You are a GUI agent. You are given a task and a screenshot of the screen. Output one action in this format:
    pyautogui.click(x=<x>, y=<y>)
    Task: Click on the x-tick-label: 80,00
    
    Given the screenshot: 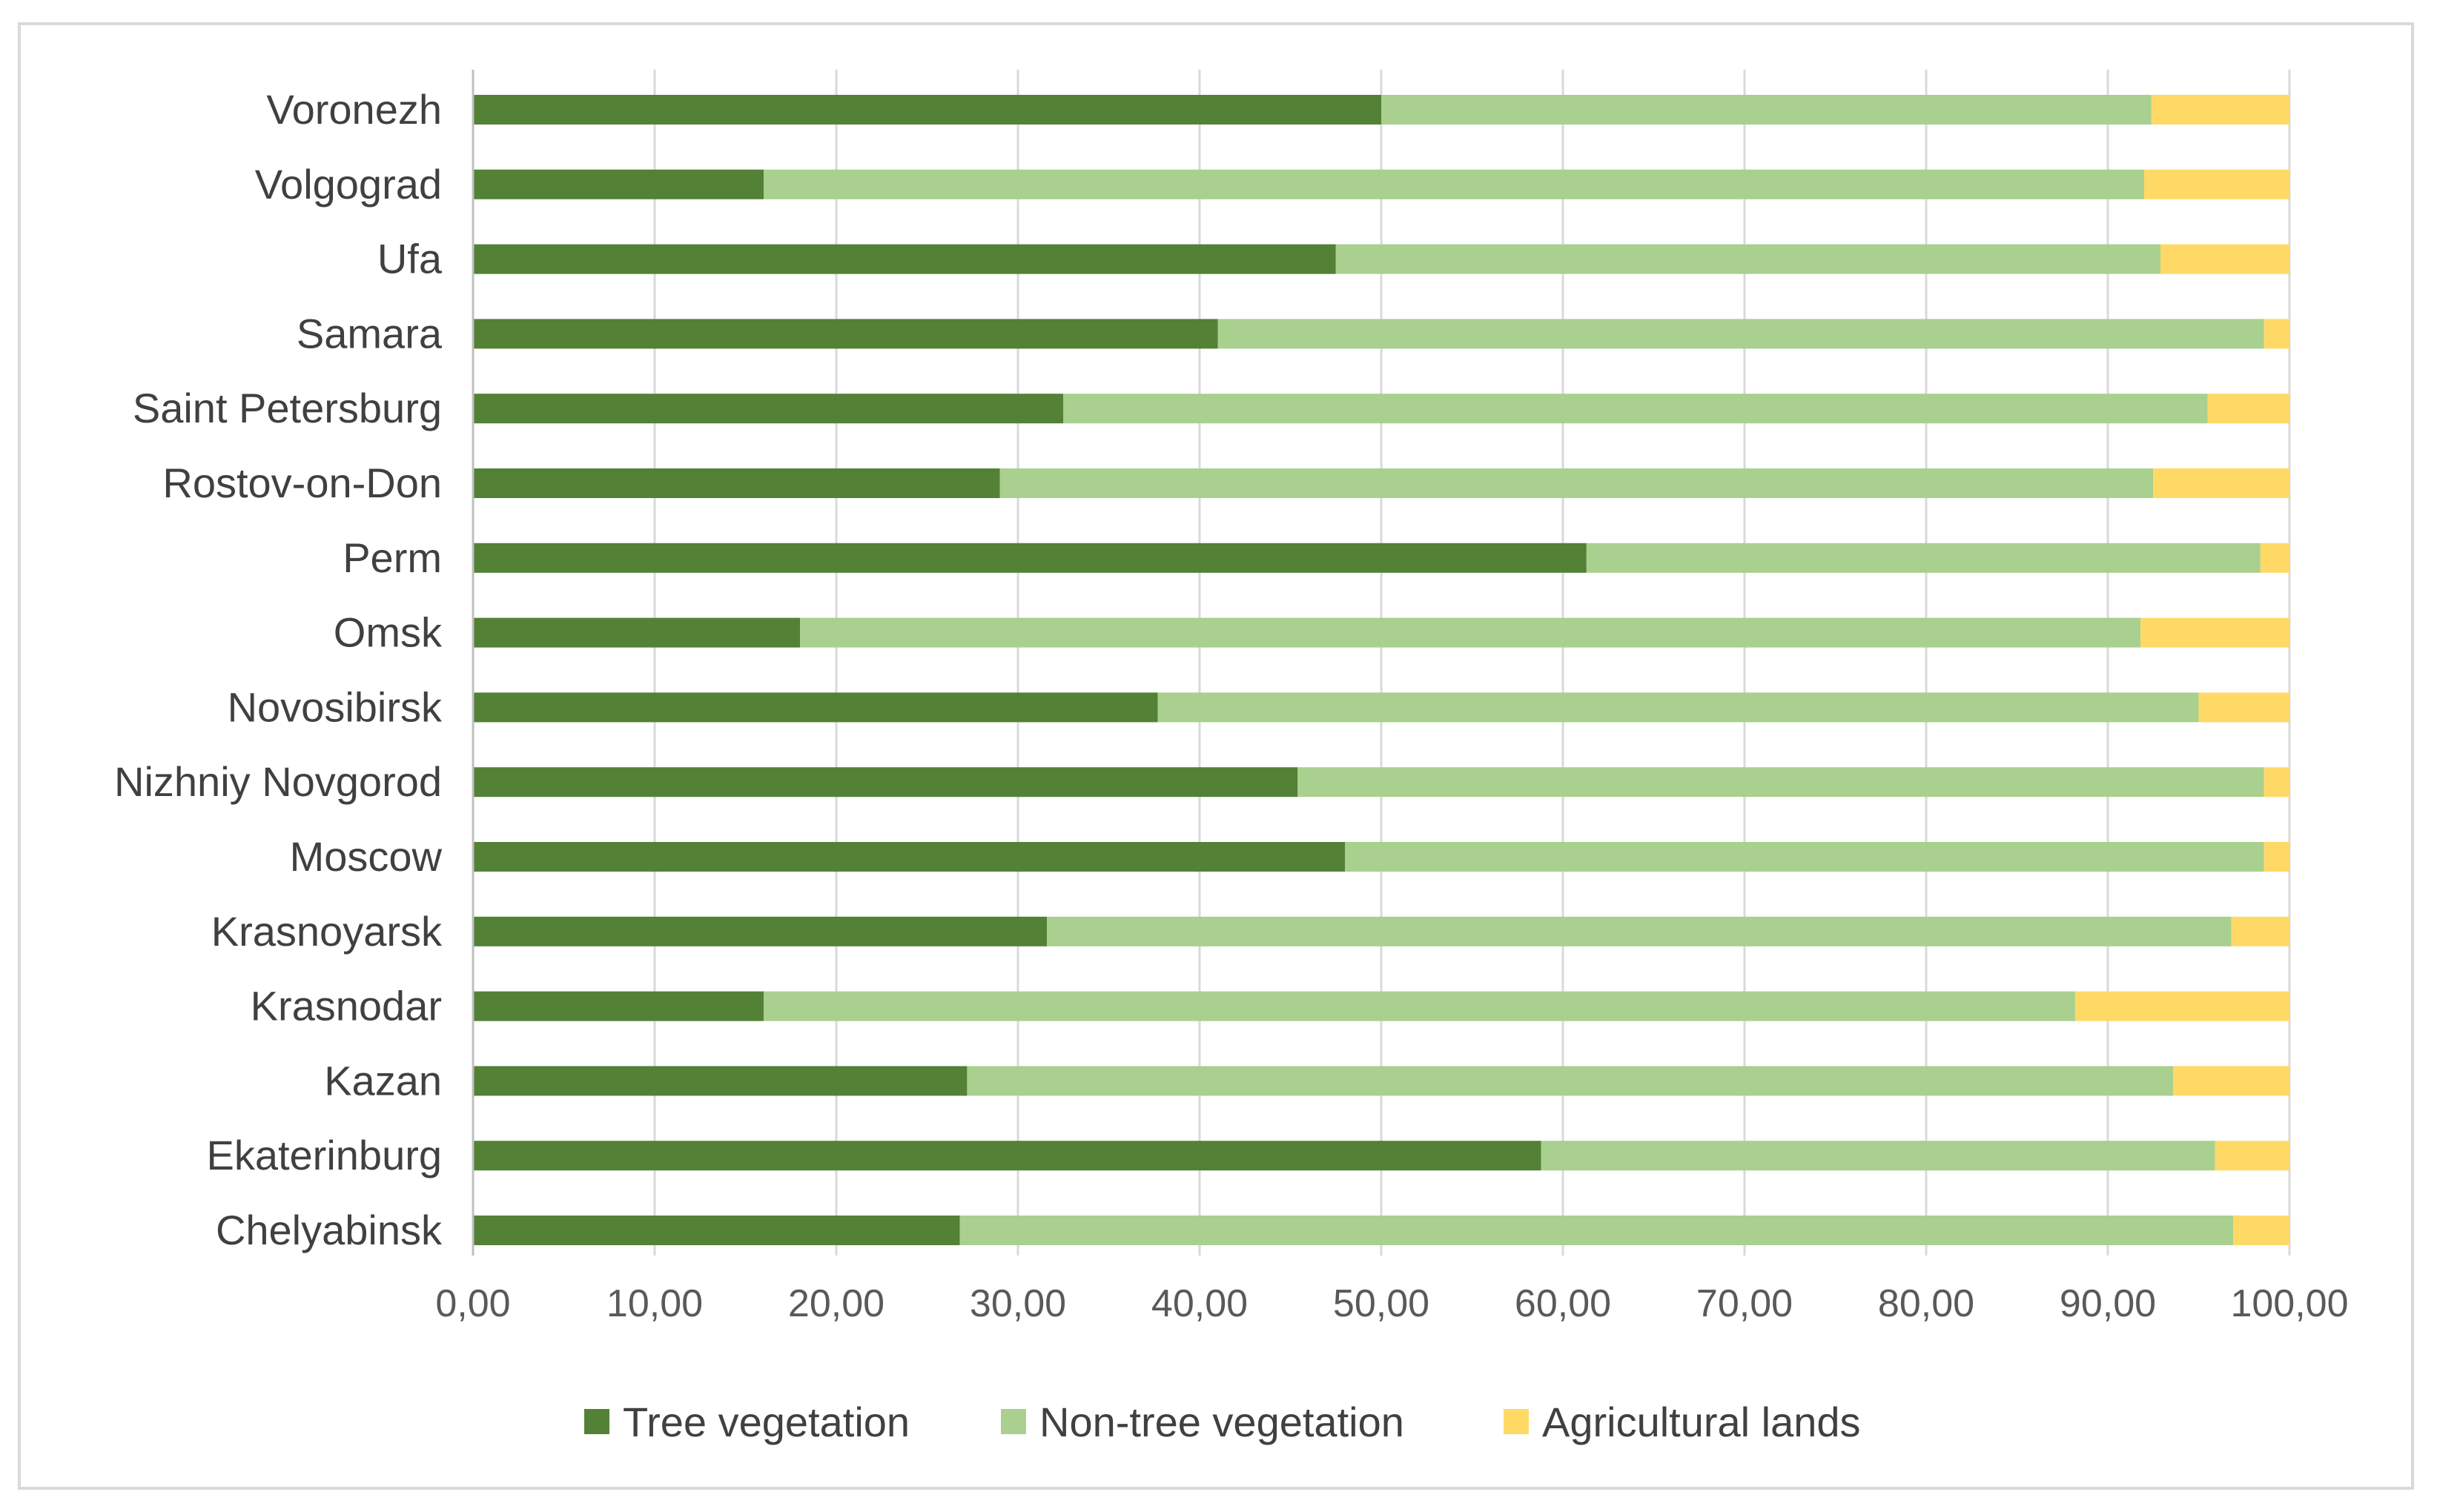 What is the action you would take?
    pyautogui.click(x=1926, y=1304)
    